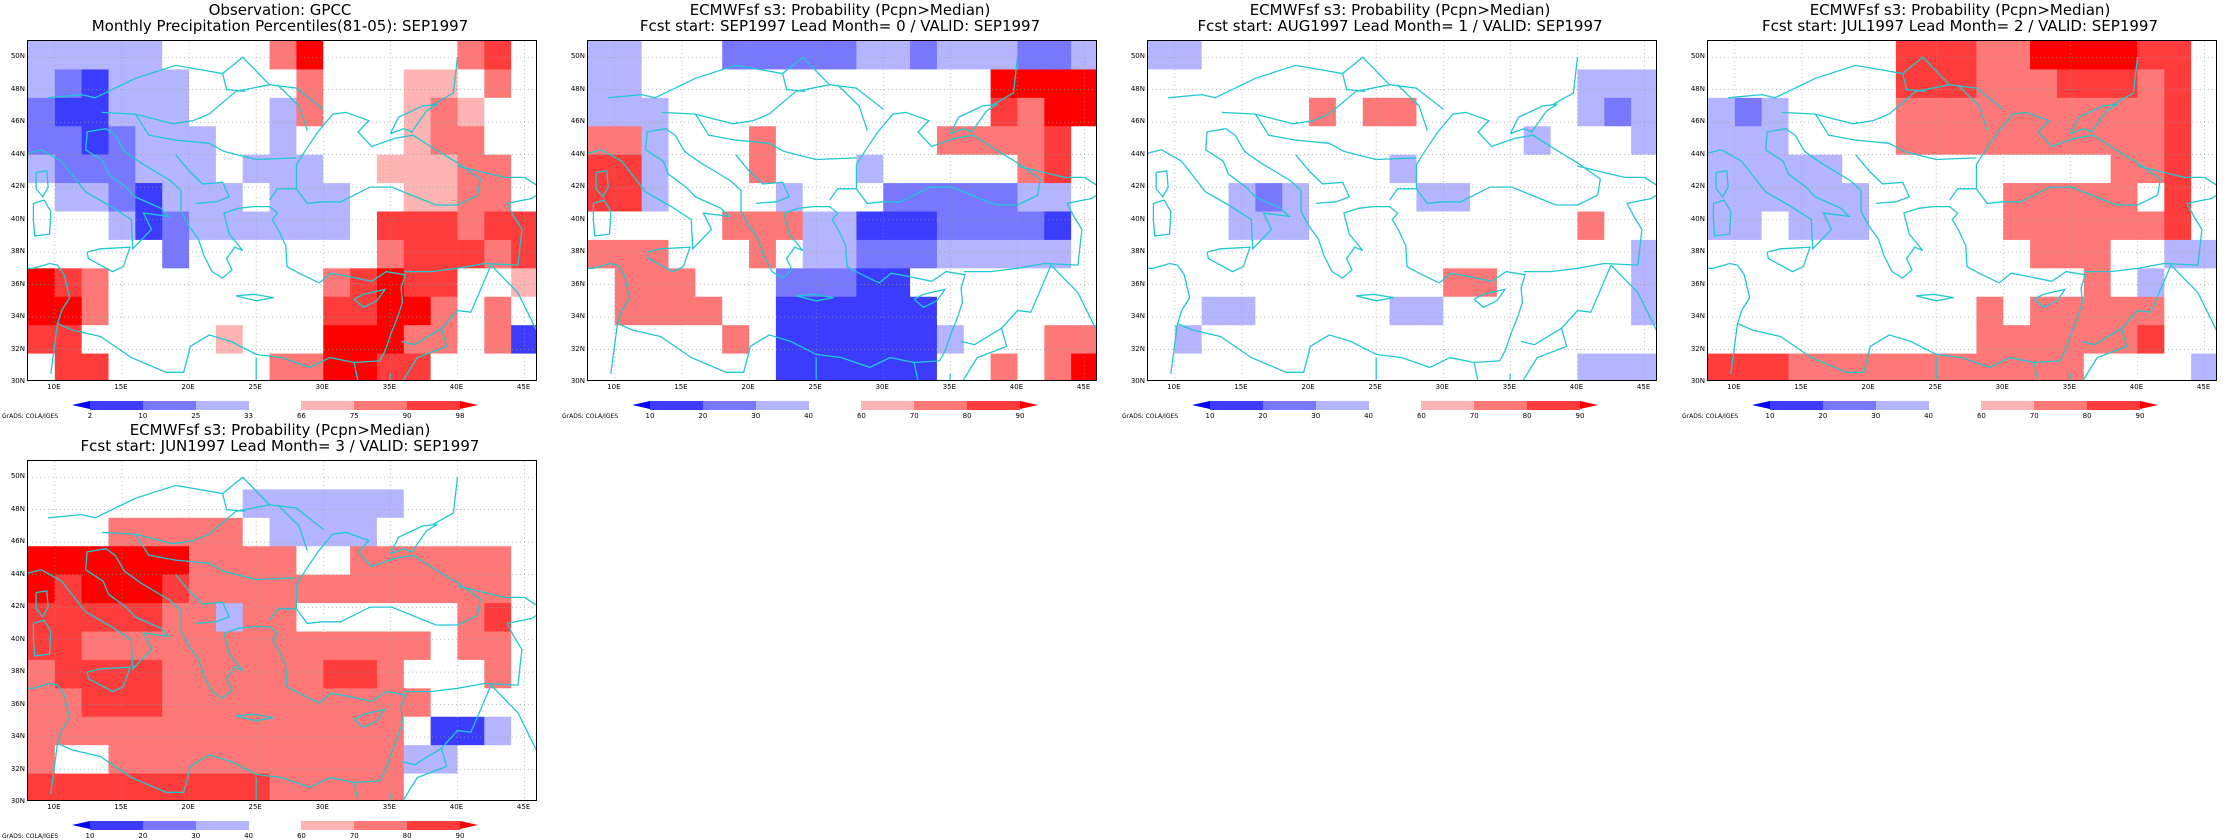 Image resolution: width=2240 pixels, height=840 pixels. I want to click on panel-title-line1: ECMWFsf s3: Probability (Pcpn>Median), so click(840, 10).